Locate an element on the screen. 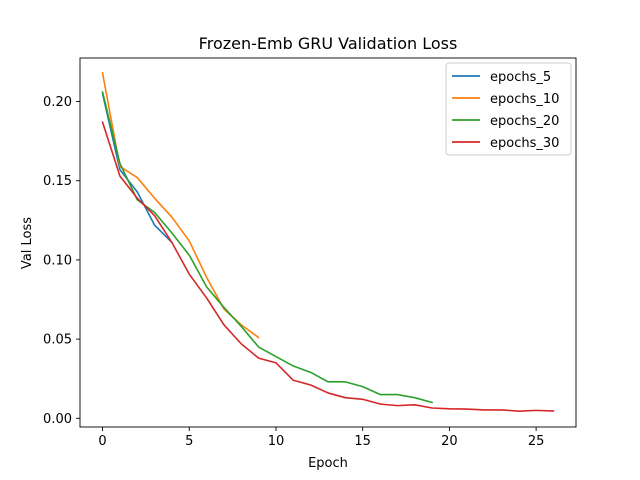  legend-label-epochs_10: epochs_10 is located at coordinates (524, 99).